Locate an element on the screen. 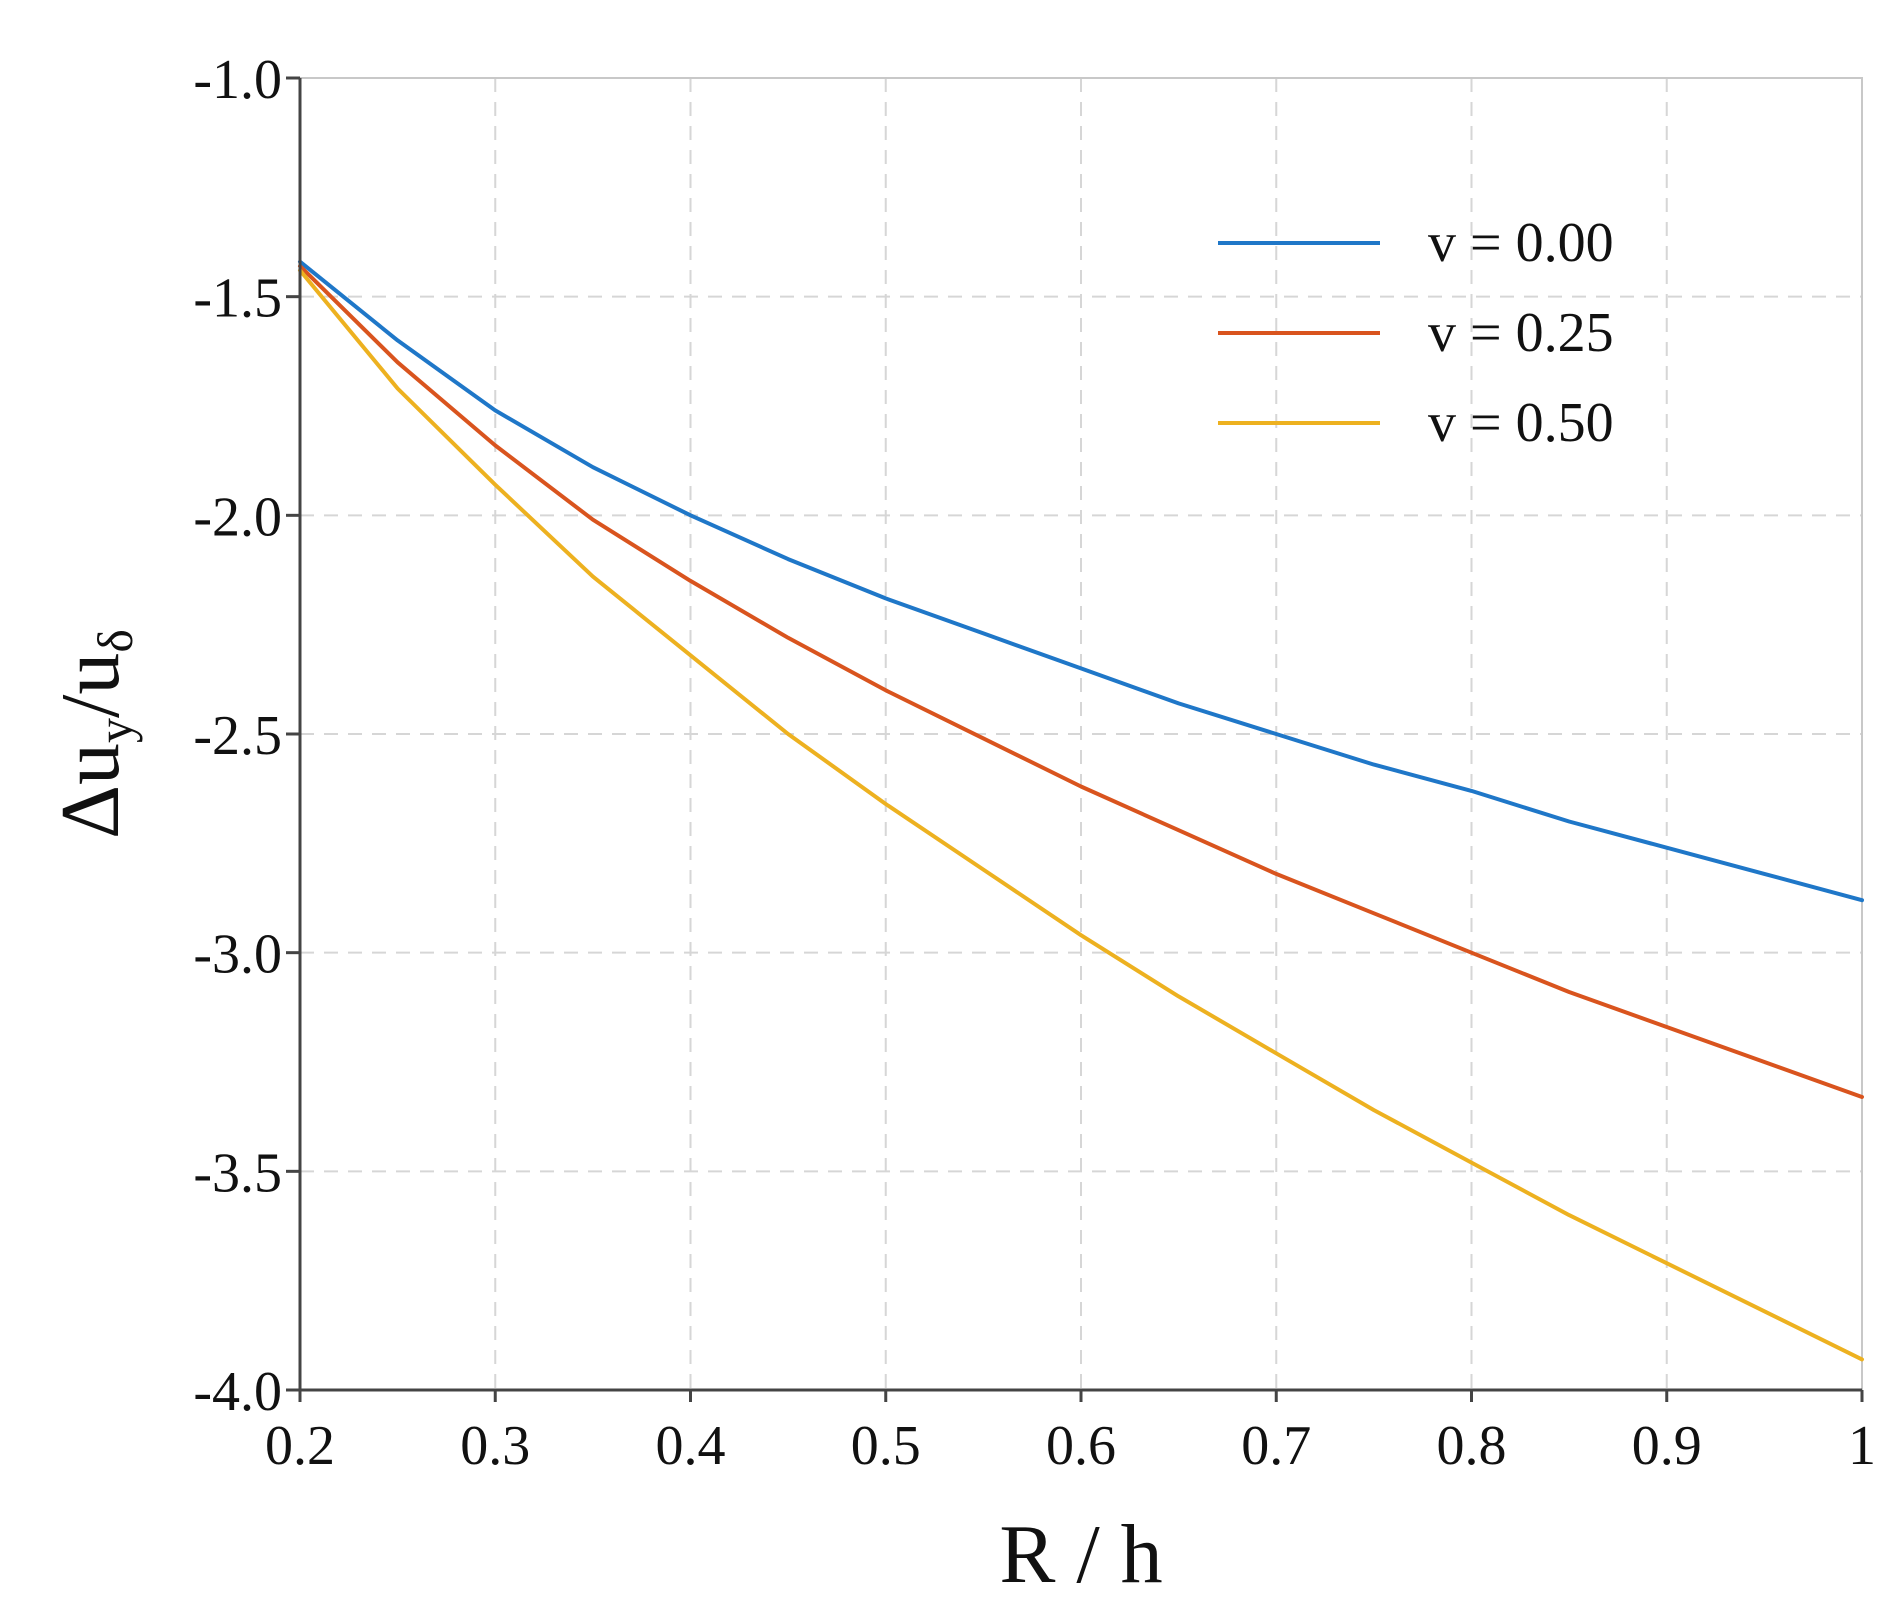 The height and width of the screenshot is (1615, 1902). x-tick-label: 0.9 is located at coordinates (1667, 1446).